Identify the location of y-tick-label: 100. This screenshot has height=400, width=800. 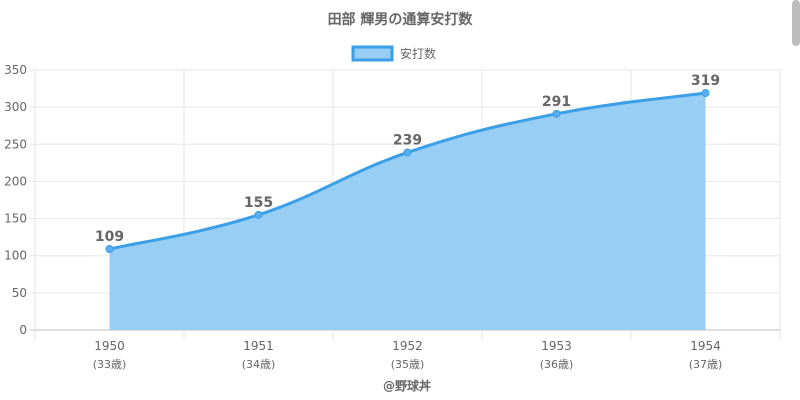
(15, 256).